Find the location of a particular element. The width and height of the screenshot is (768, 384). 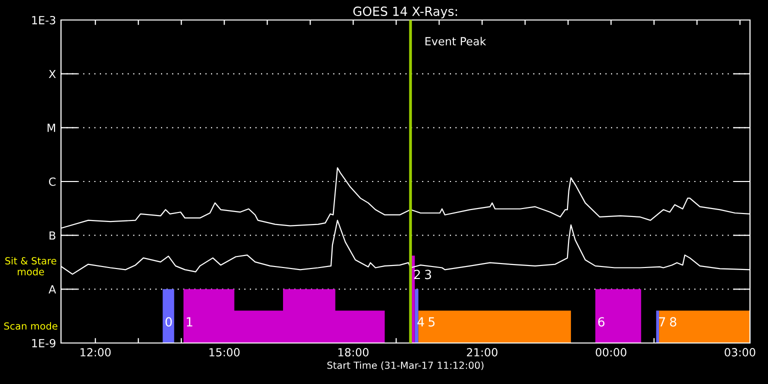

annotation: 1 is located at coordinates (189, 321).